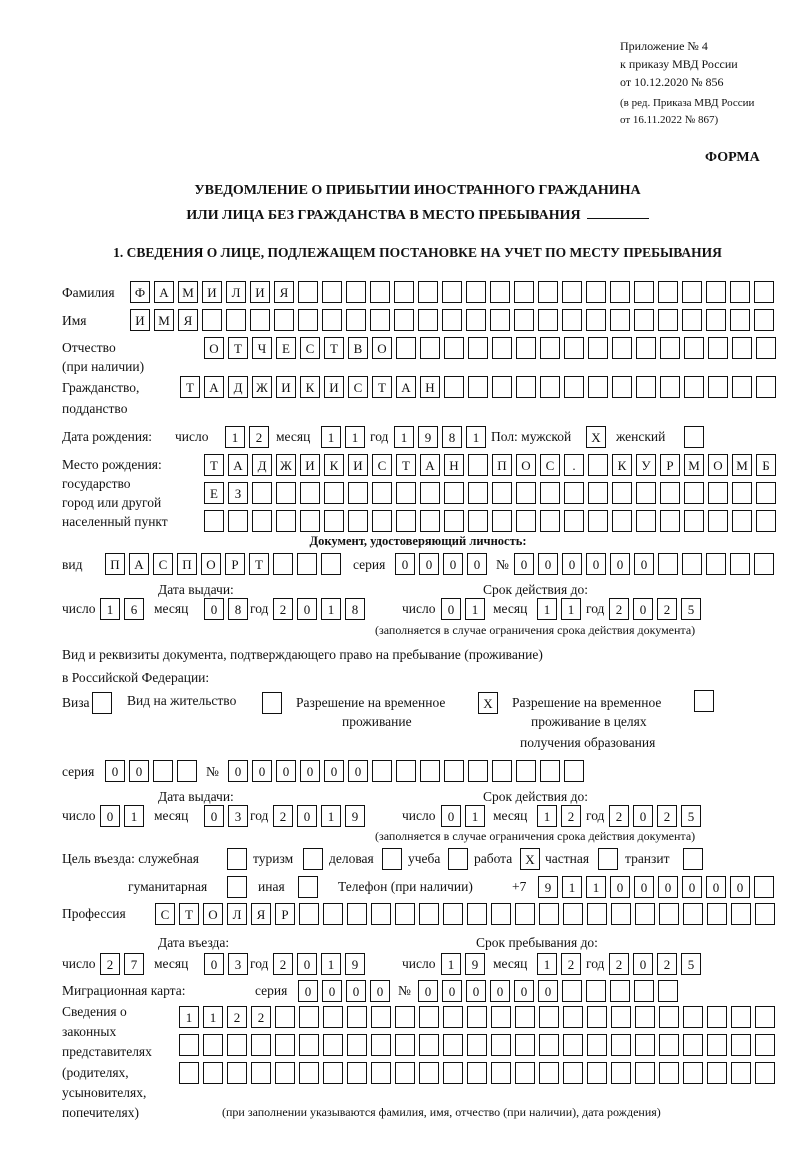 Image resolution: width=800 pixels, height=1163 pixels. Describe the element at coordinates (238, 816) in the screenshot. I see `char-box: 3` at that location.